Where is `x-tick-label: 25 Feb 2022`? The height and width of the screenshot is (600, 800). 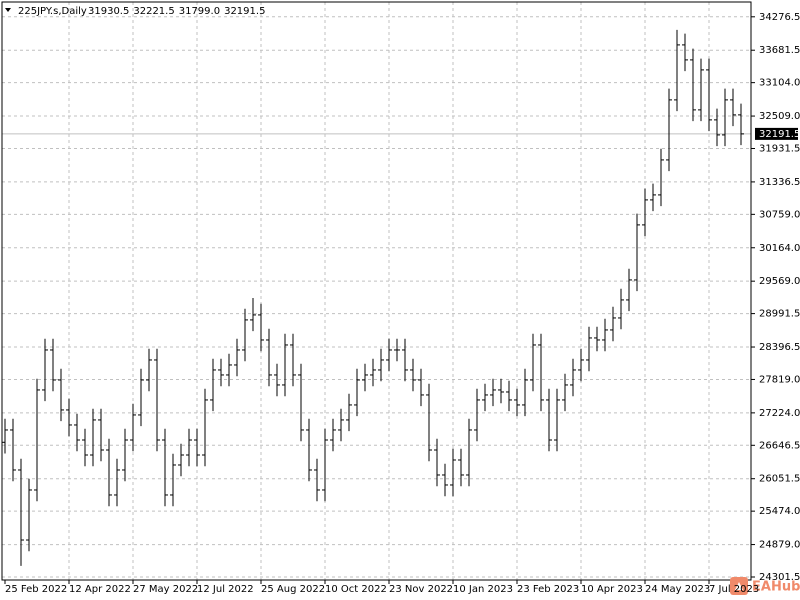 x-tick-label: 25 Feb 2022 is located at coordinates (36, 589).